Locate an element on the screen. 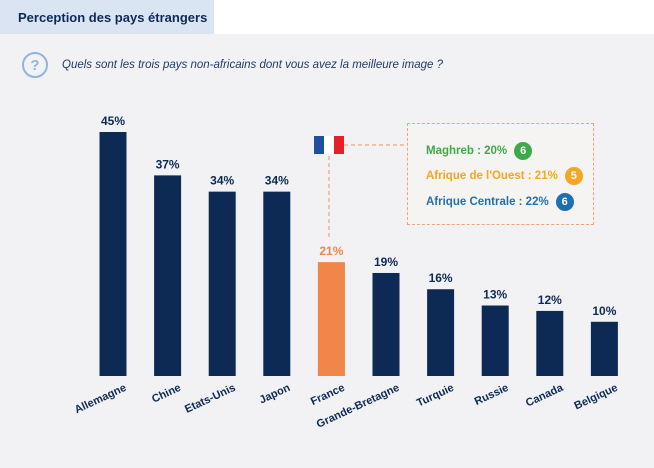 The width and height of the screenshot is (654, 468). bar-belgique is located at coordinates (604, 348).